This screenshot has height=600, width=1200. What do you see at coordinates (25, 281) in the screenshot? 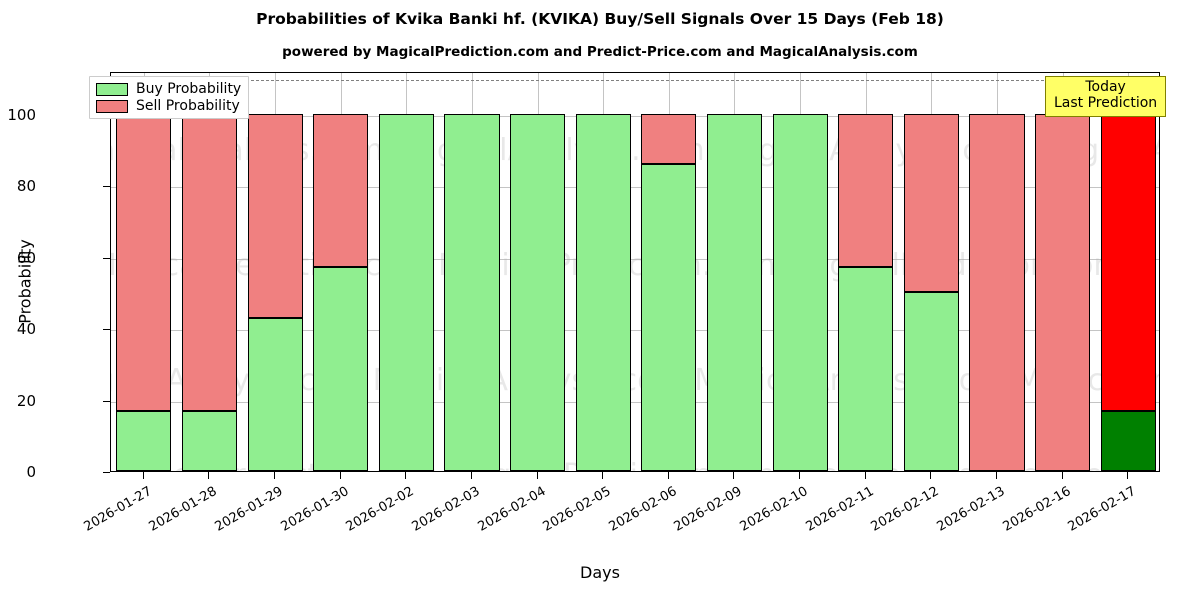
I see `y-axis-title: Probability` at bounding box center [25, 281].